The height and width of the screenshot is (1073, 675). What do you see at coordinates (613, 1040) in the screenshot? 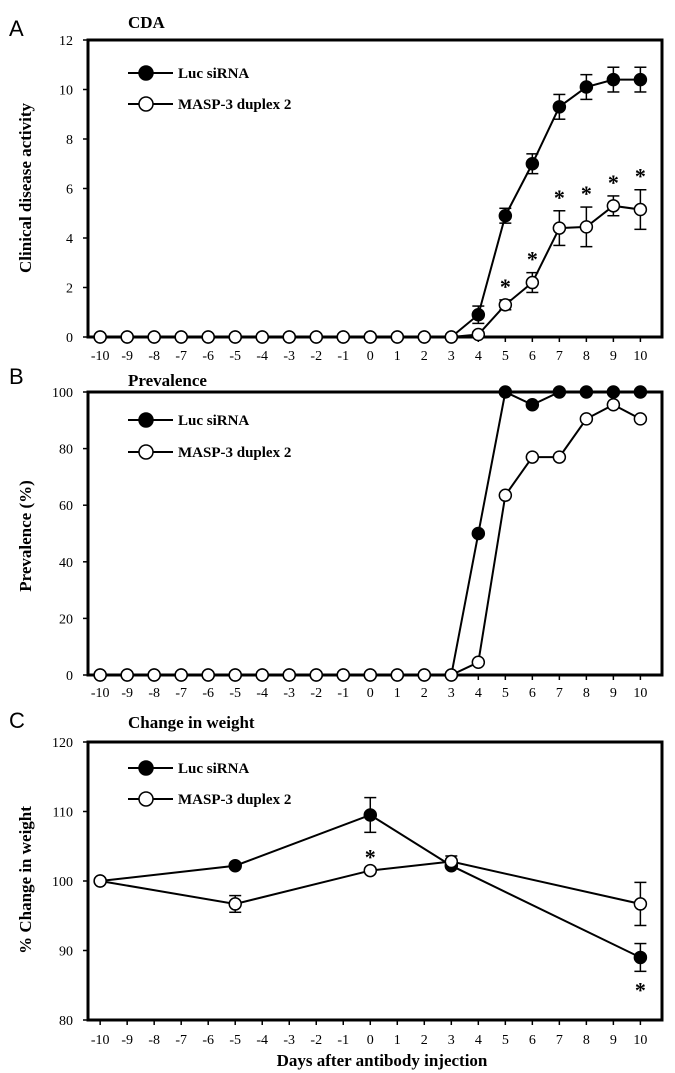
I see `panel-c-xtick-label: 9` at bounding box center [613, 1040].